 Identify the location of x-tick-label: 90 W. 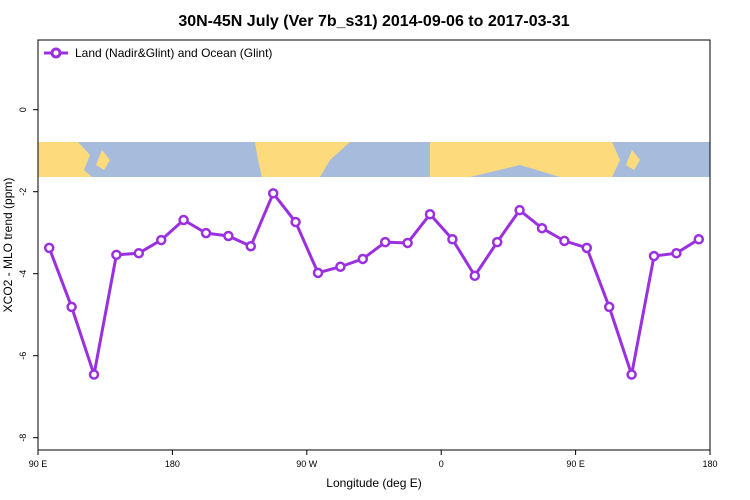
(307, 464).